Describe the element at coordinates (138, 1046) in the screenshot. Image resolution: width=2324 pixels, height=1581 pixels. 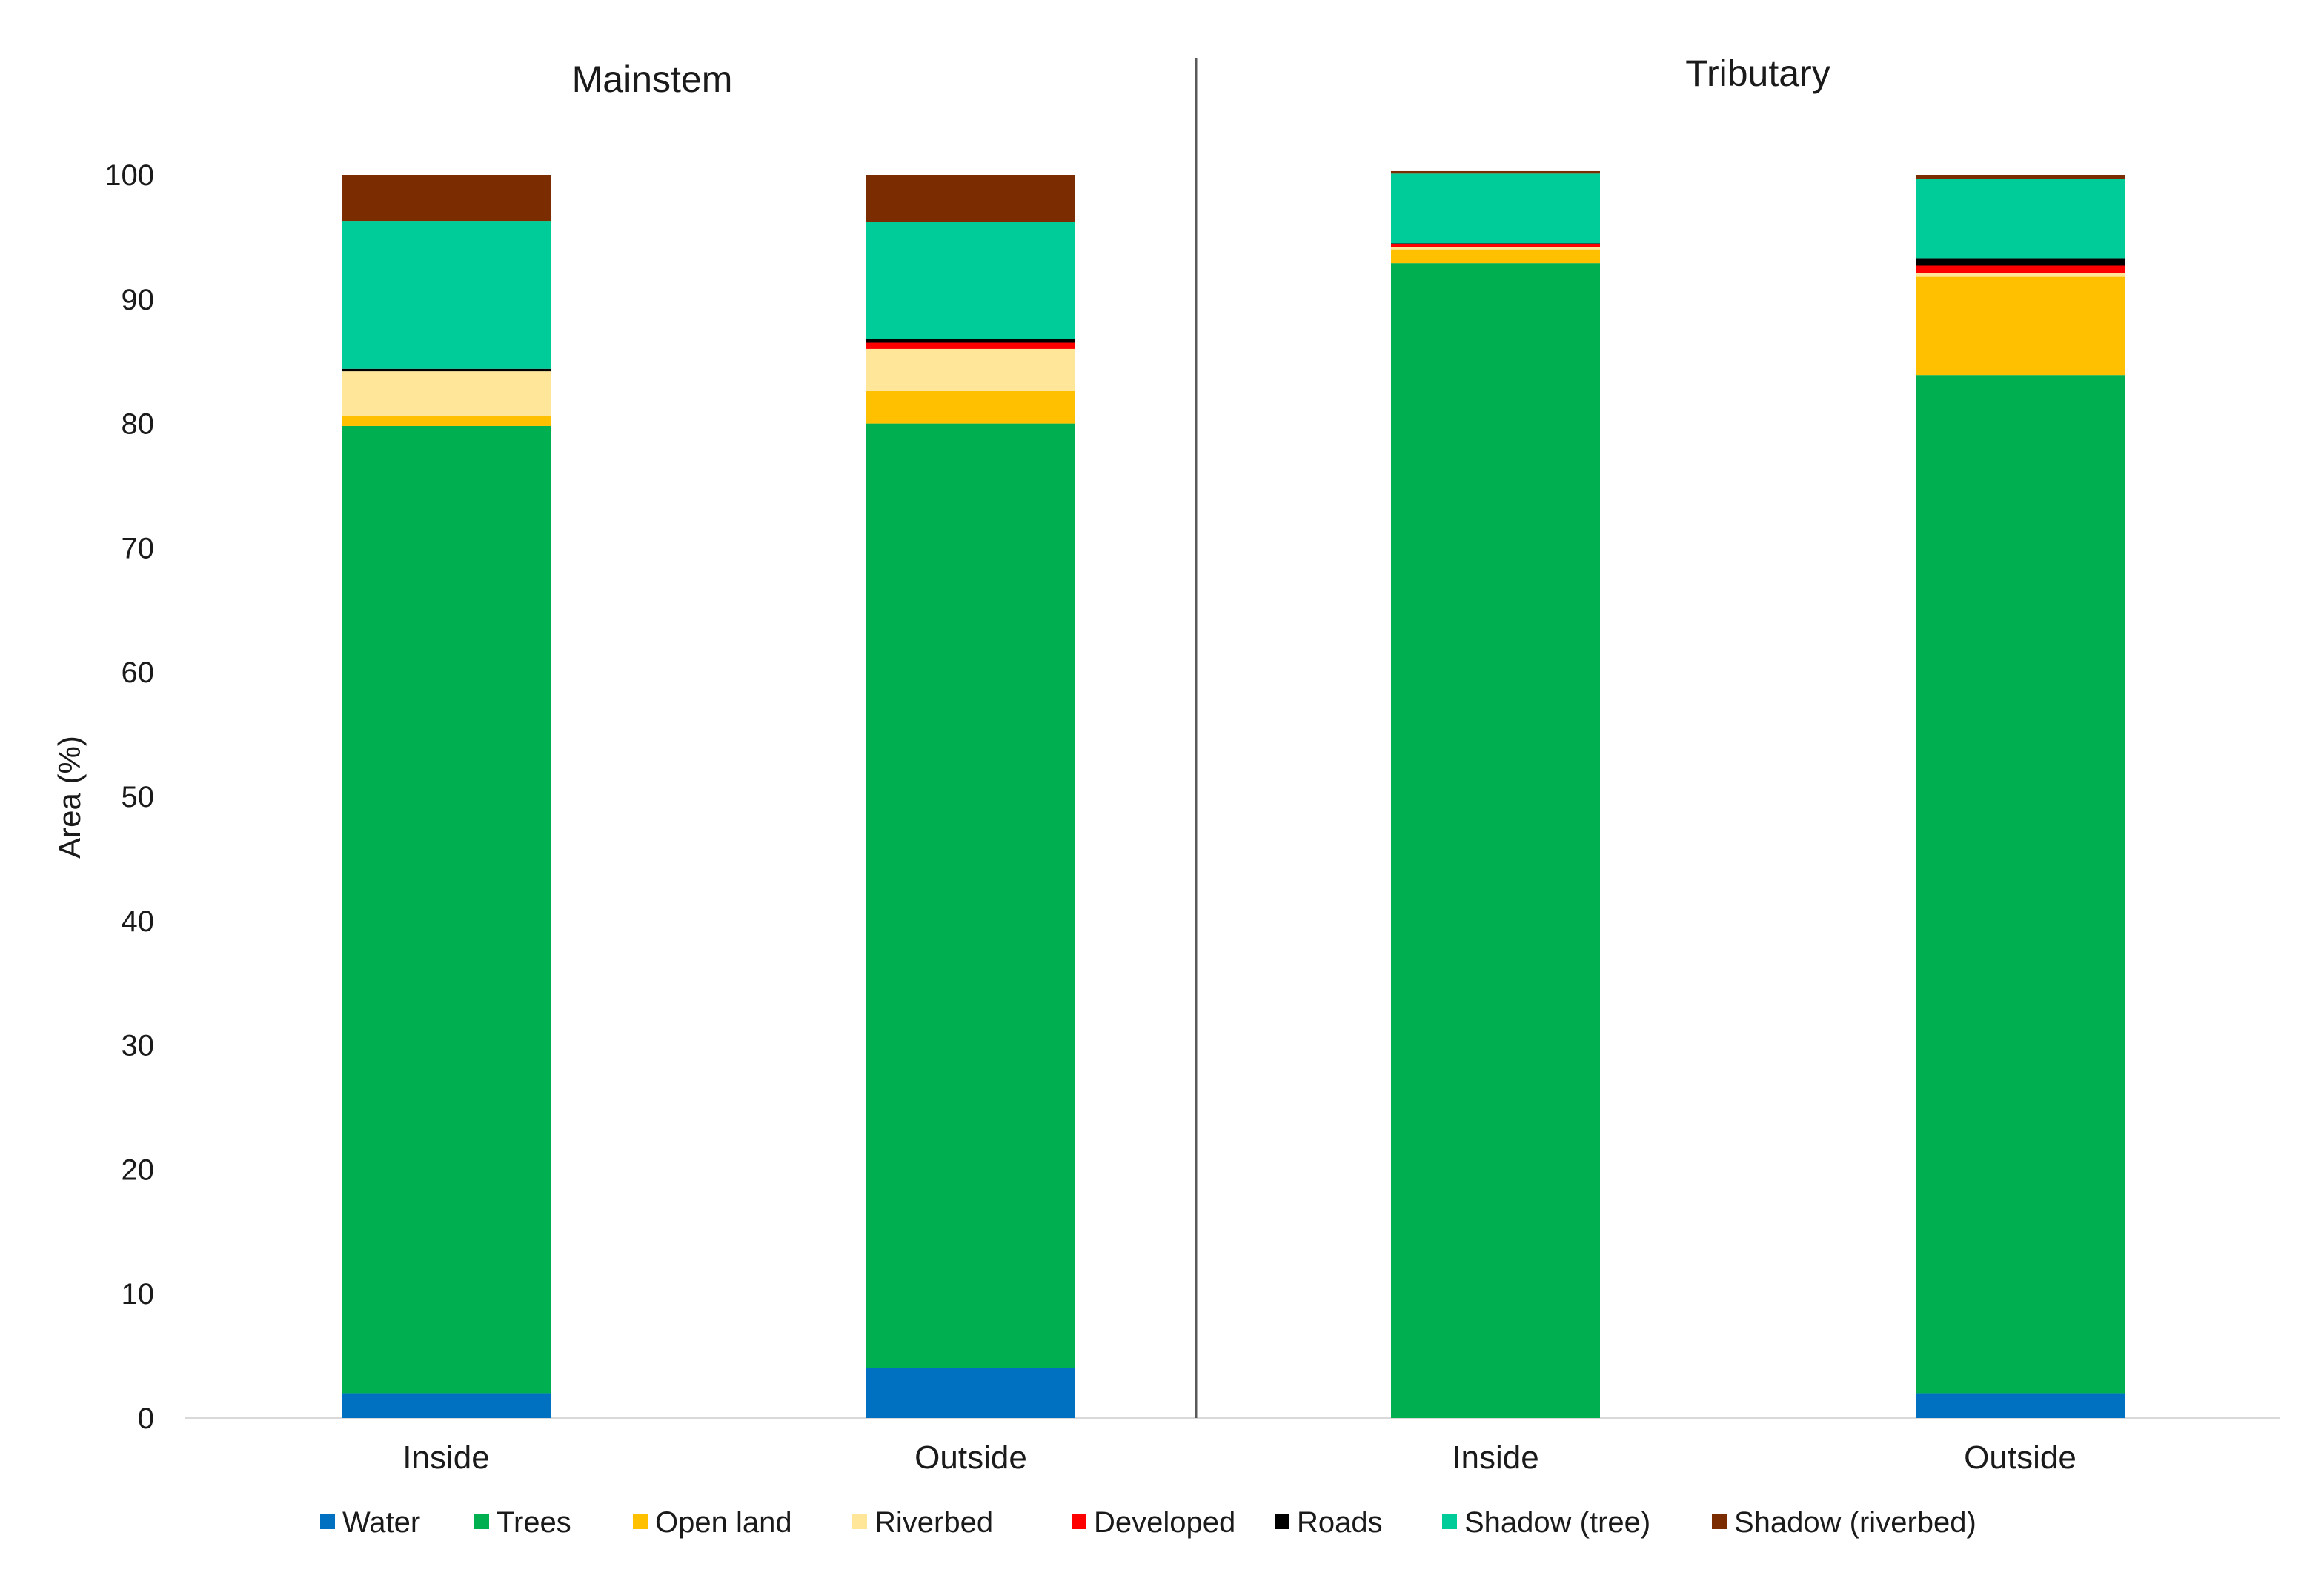
I see `y-tick-label: 30` at that location.